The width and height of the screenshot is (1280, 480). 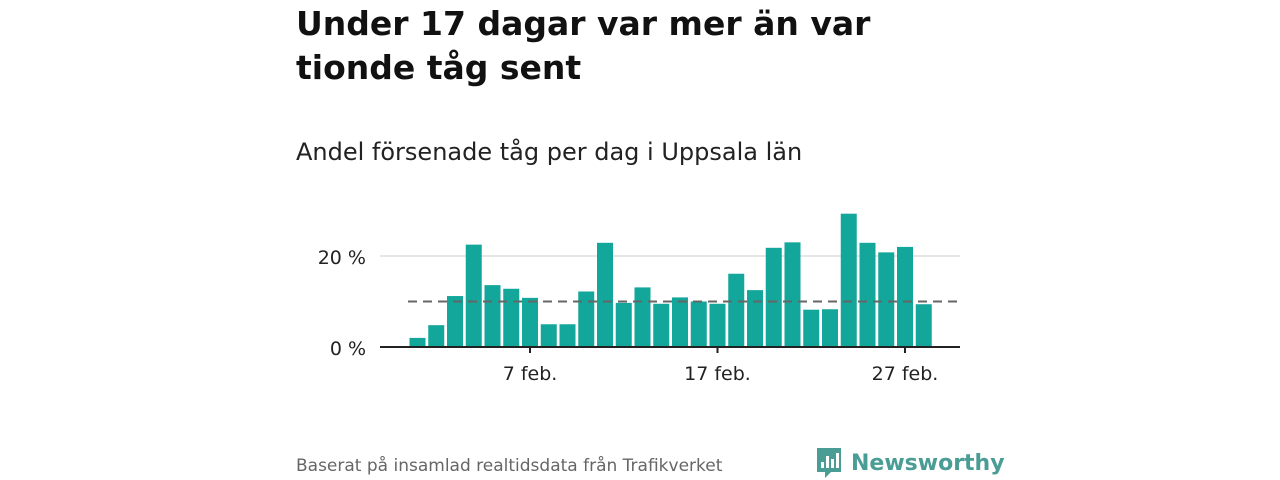 I want to click on x-tick-label: 27 feb., so click(x=905, y=374).